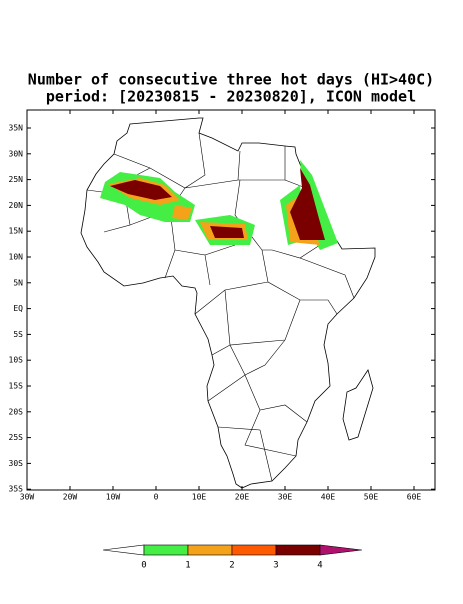 This screenshot has width=463, height=604. What do you see at coordinates (319, 566) in the screenshot?
I see `colorbar-label: 4` at bounding box center [319, 566].